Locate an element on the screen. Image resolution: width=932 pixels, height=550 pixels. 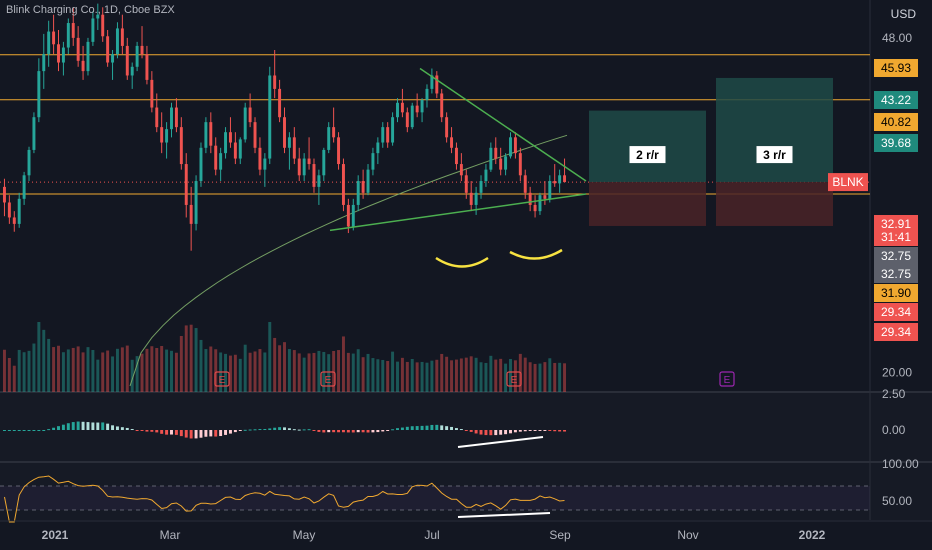
rsi-divergence-line is located at coordinates (504, 515).